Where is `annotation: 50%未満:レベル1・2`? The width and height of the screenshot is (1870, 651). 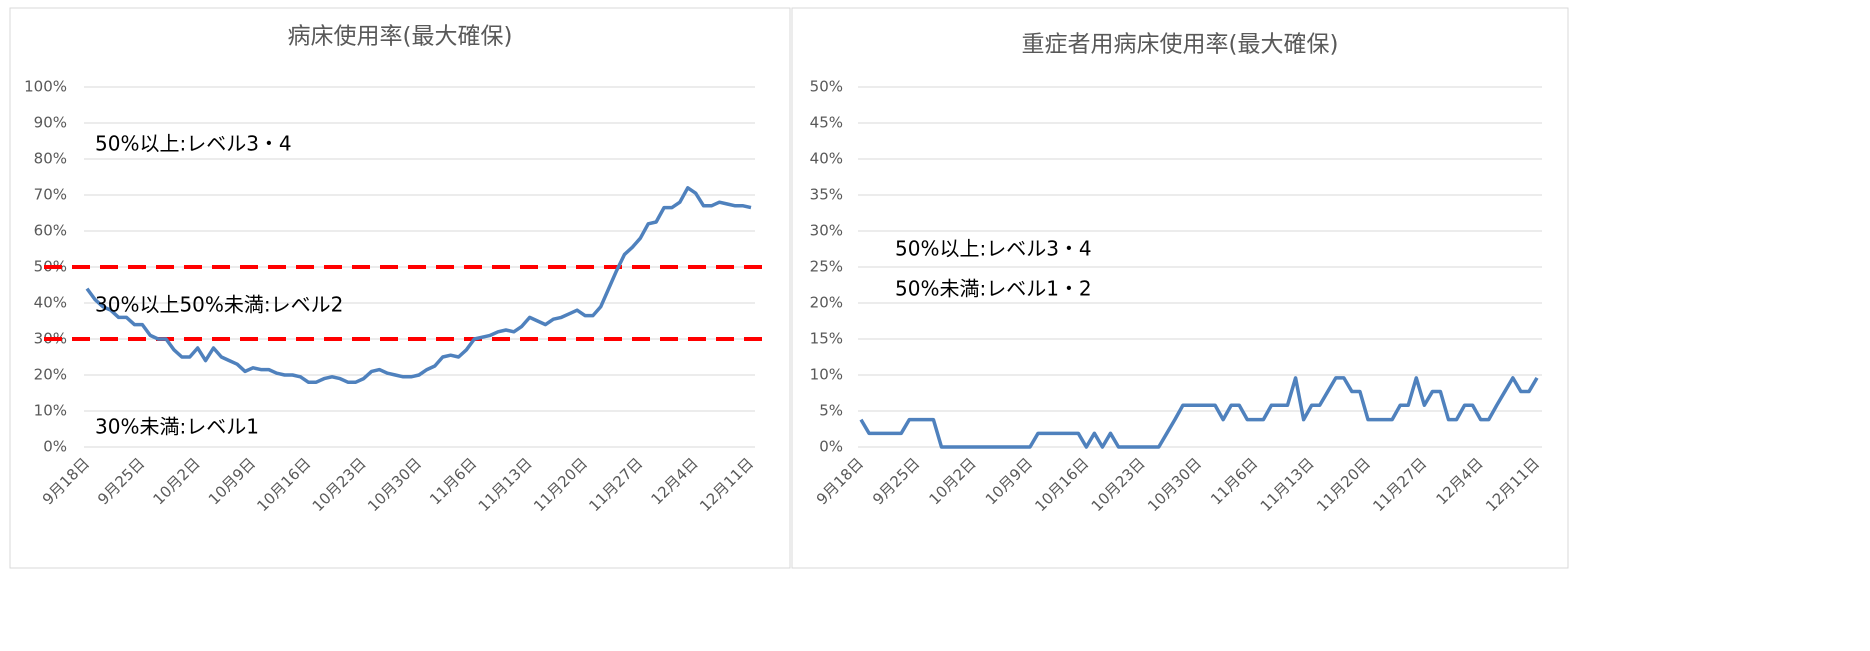
annotation: 50%未満:レベル1・2 is located at coordinates (993, 289).